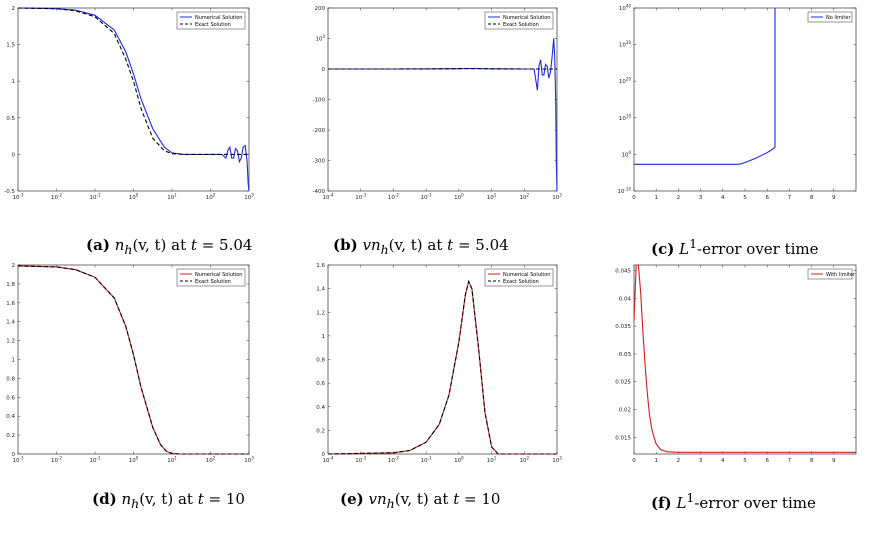 This screenshot has height=538, width=871. Describe the element at coordinates (745, 198) in the screenshot. I see `x-tick-label: 5` at that location.